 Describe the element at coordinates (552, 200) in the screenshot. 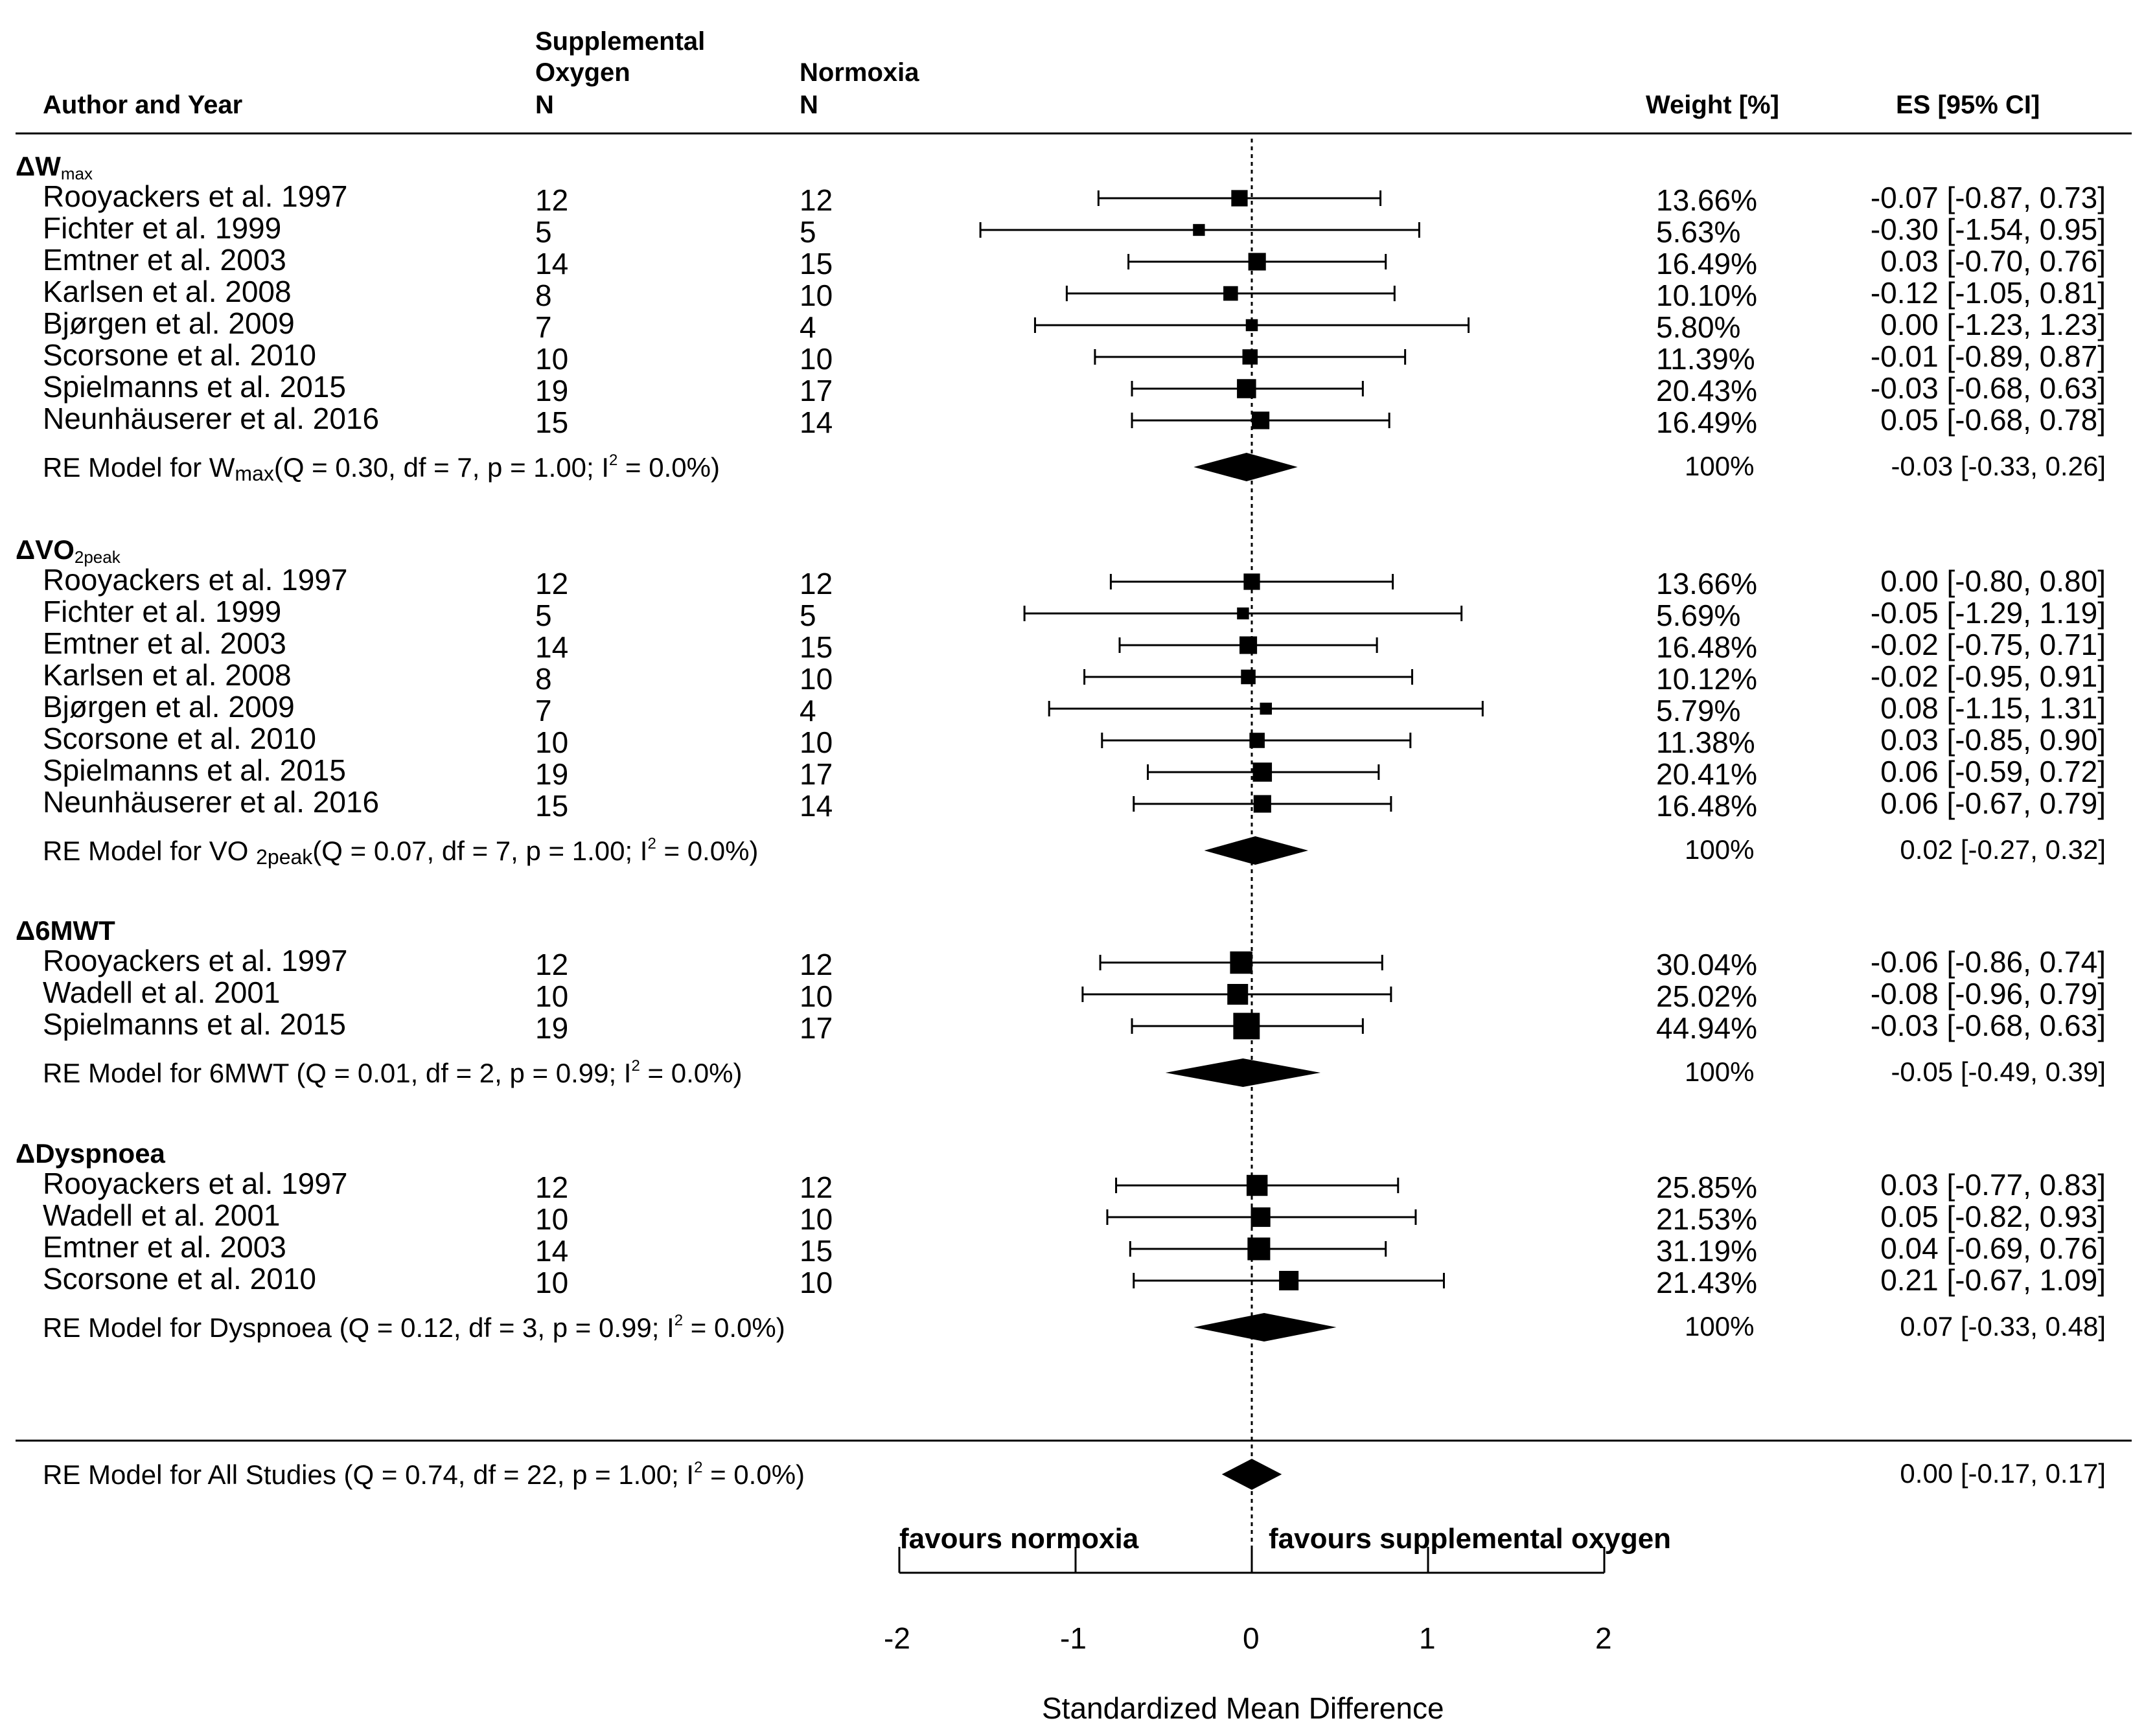

I see `study-n-supplemental: 12` at that location.